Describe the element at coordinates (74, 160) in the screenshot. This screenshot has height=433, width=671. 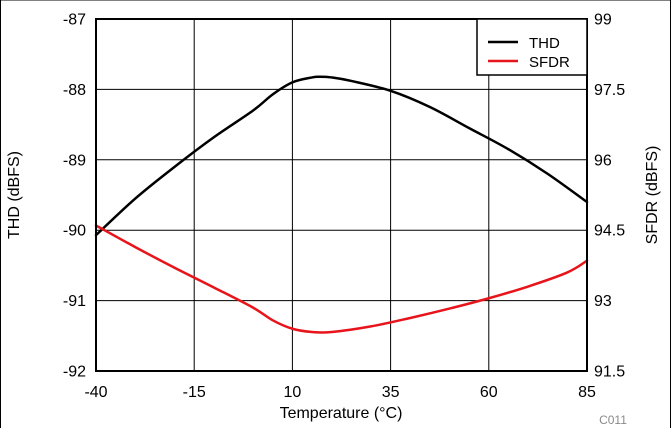
I see `y-left-tick-label: -89` at that location.